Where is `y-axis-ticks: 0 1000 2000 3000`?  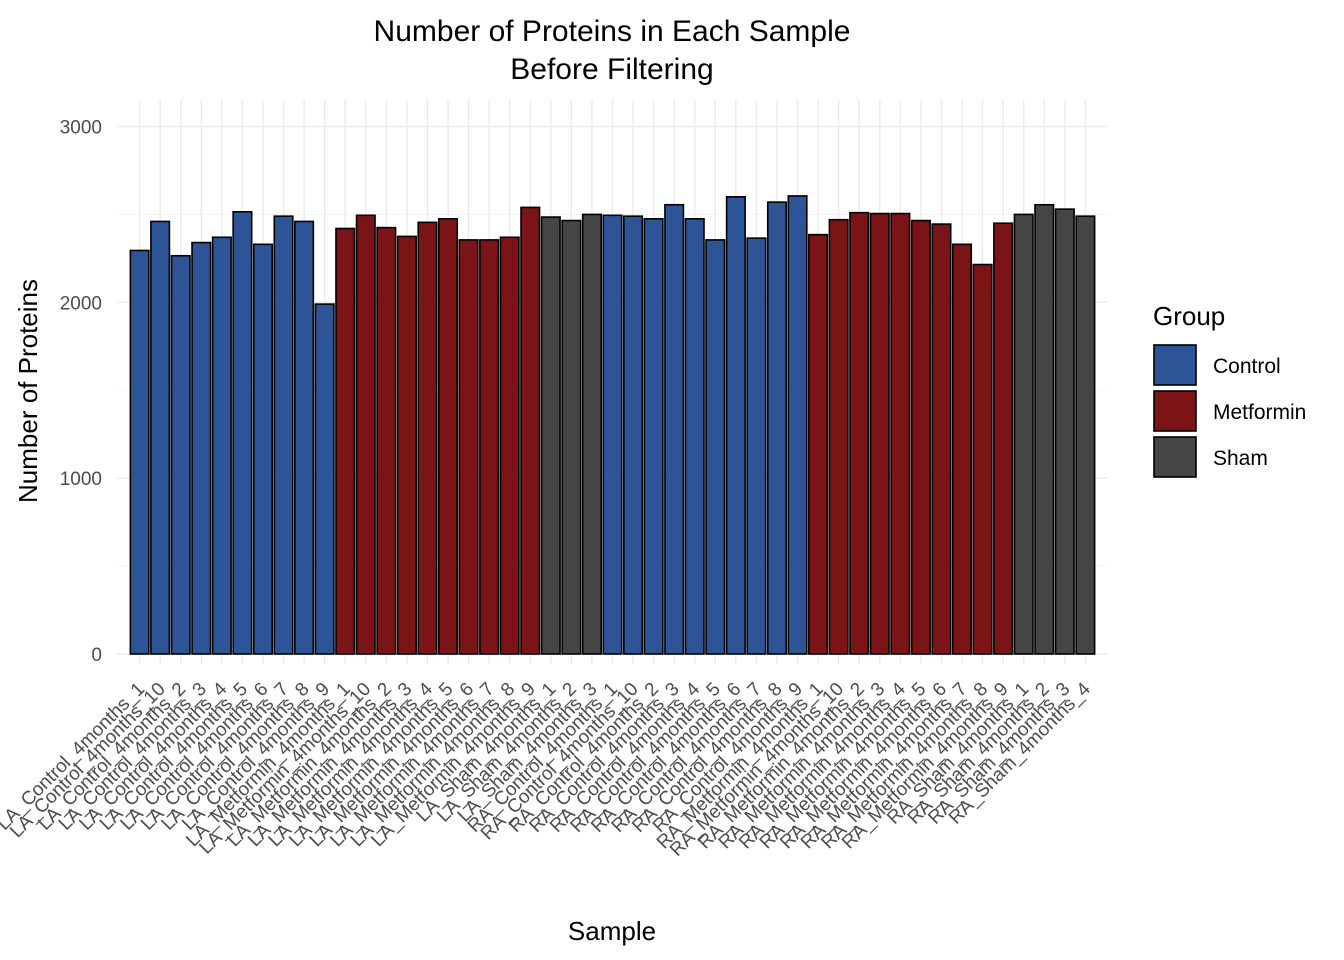 y-axis-ticks: 0 1000 2000 3000 is located at coordinates (81, 392).